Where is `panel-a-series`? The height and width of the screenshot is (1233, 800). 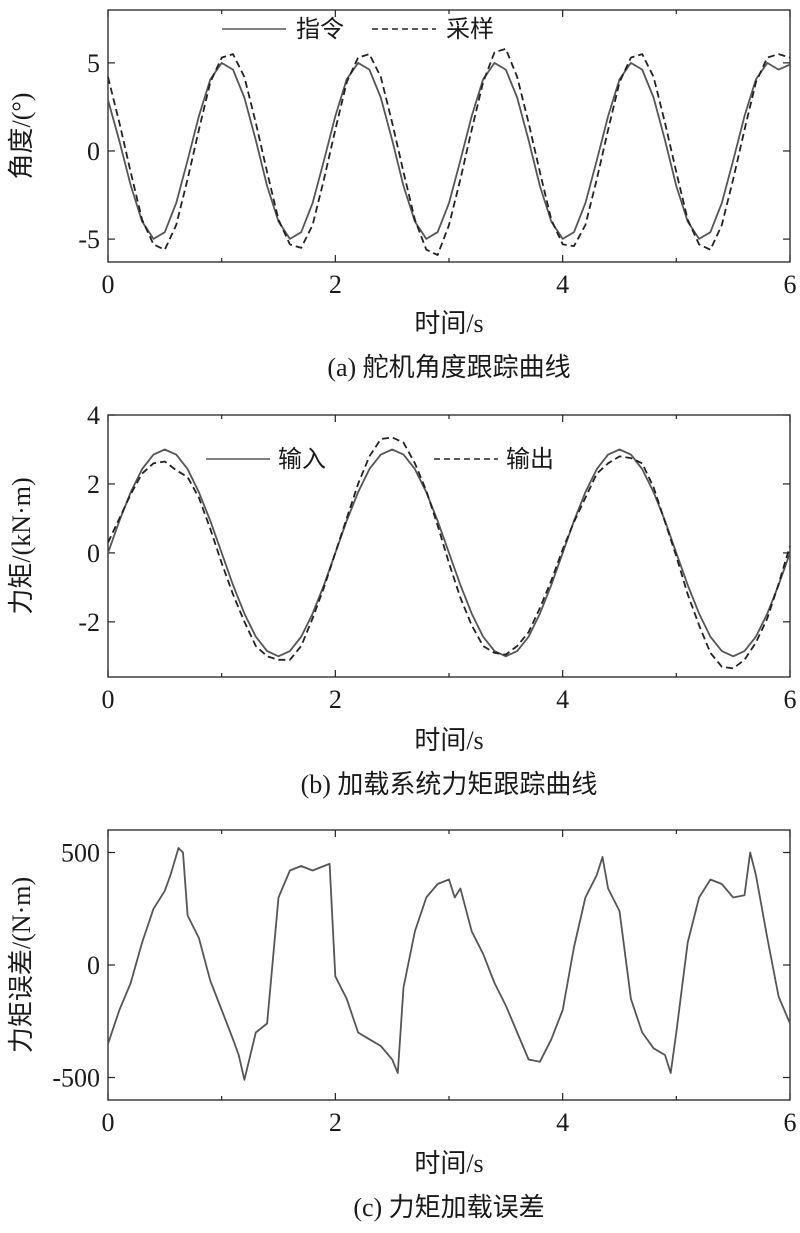 panel-a-series is located at coordinates (449, 151).